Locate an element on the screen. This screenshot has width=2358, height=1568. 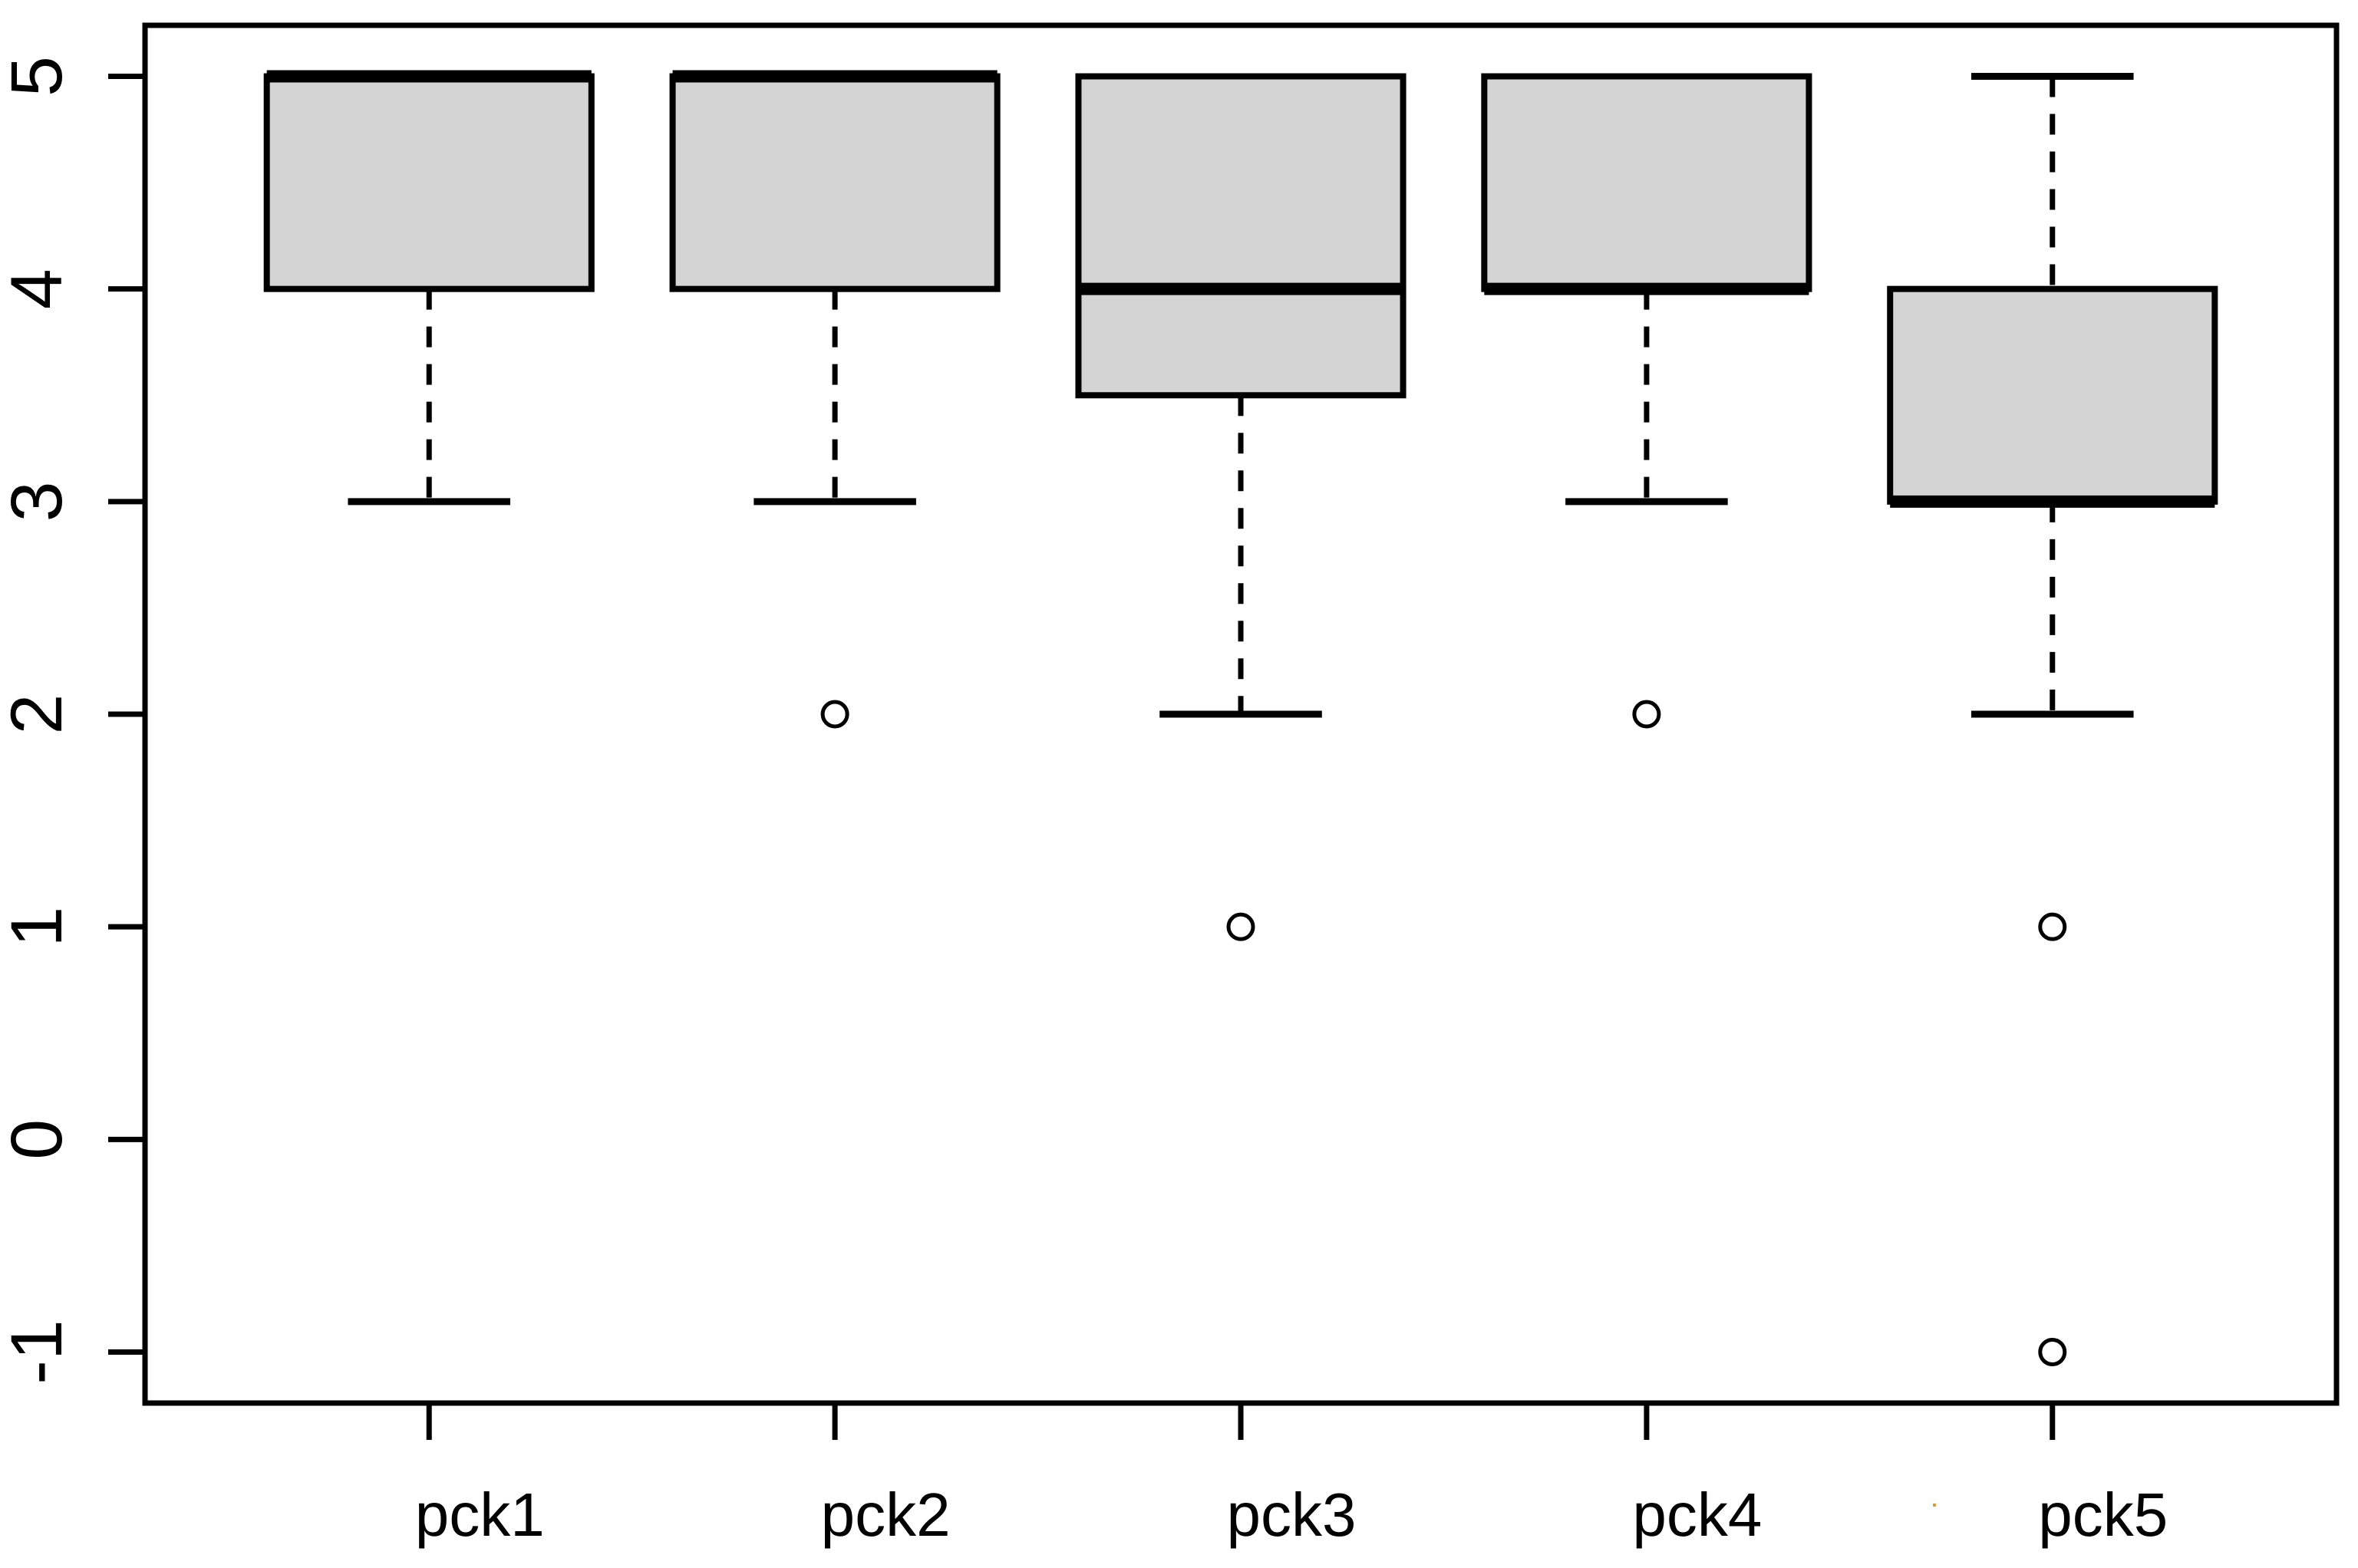
y-tick-label: -1 is located at coordinates (39, 1351).